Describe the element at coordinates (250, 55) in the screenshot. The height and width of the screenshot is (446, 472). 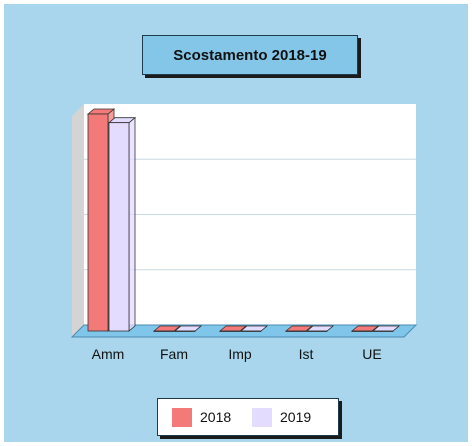
I see `chart-title: Scostamento 2018-19` at that location.